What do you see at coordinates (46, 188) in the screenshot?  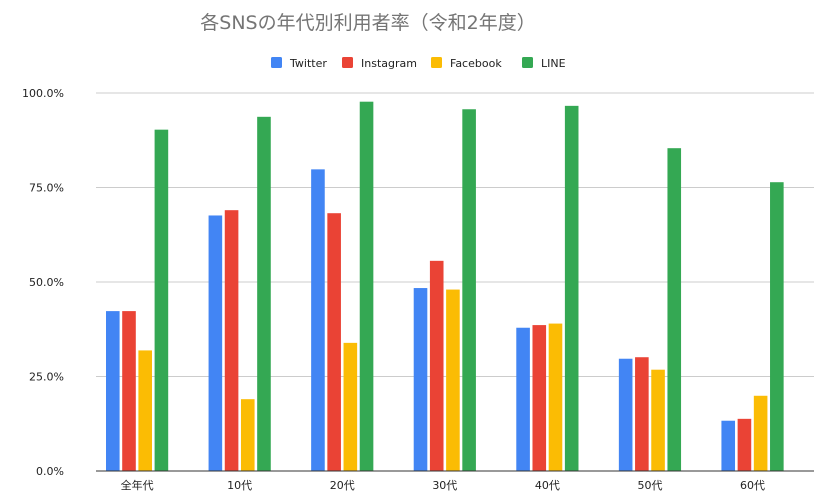 I see `y-tick-label: 75.0%` at bounding box center [46, 188].